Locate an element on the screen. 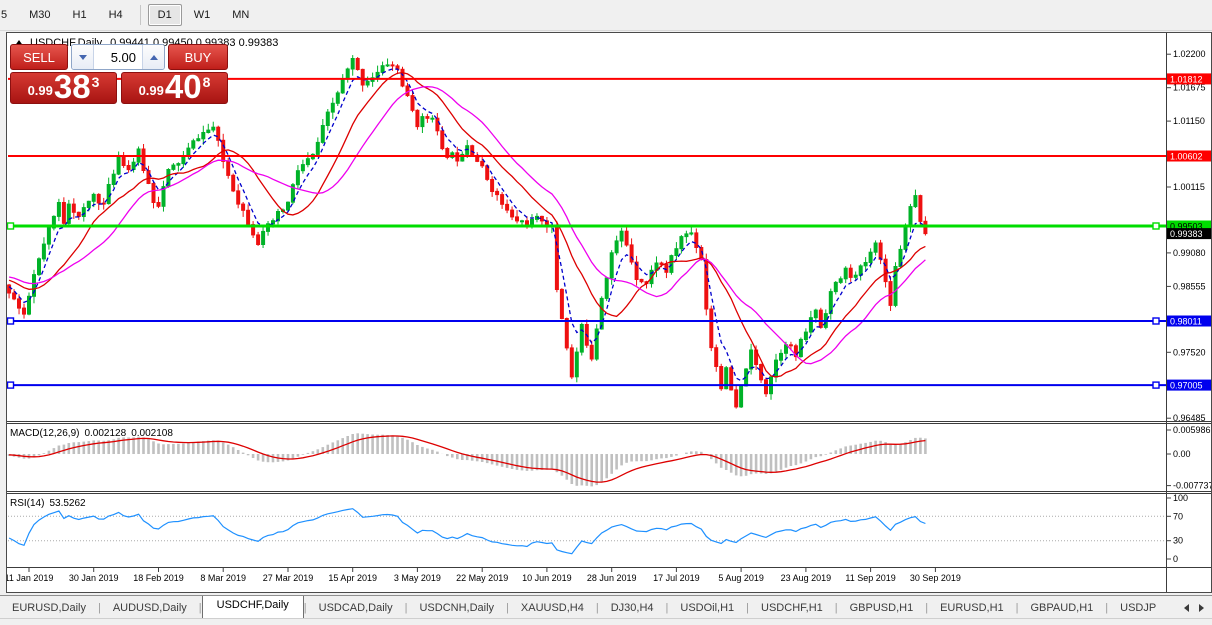  sell-button: SELL is located at coordinates (39, 57).